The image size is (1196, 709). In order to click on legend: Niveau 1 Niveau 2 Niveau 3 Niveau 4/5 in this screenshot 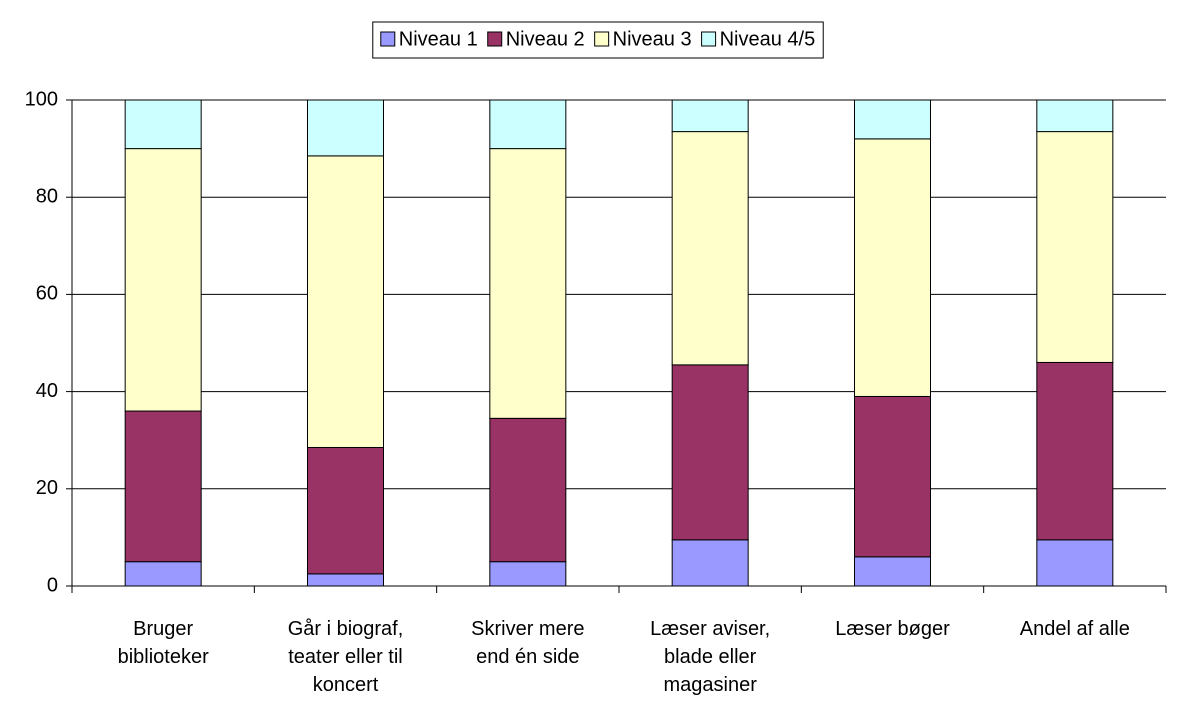, I will do `click(598, 40)`.